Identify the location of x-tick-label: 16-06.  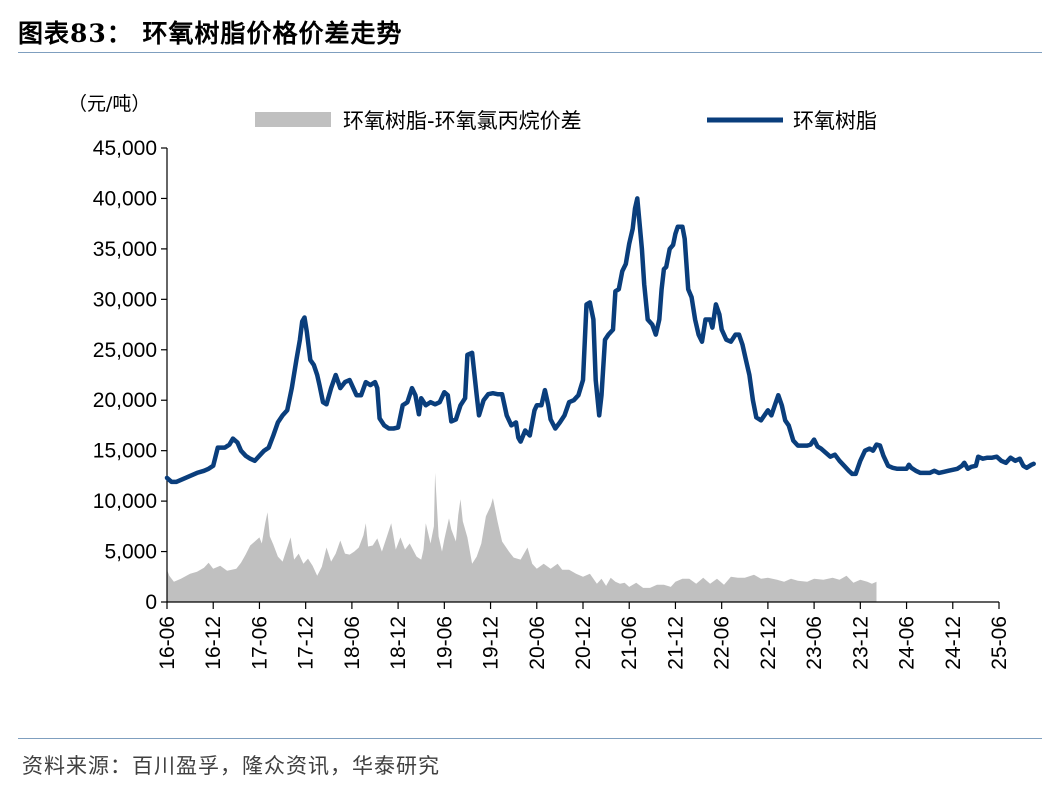
(167, 643).